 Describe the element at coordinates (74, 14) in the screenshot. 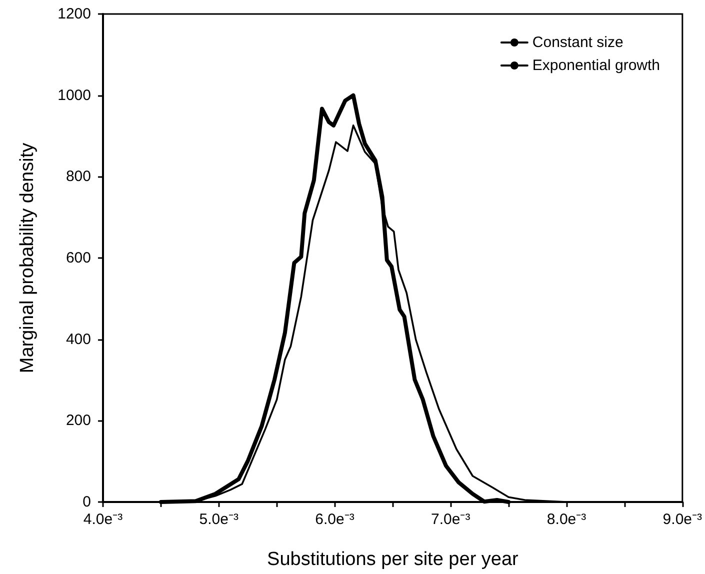

I see `y-tick-label: 1200` at that location.